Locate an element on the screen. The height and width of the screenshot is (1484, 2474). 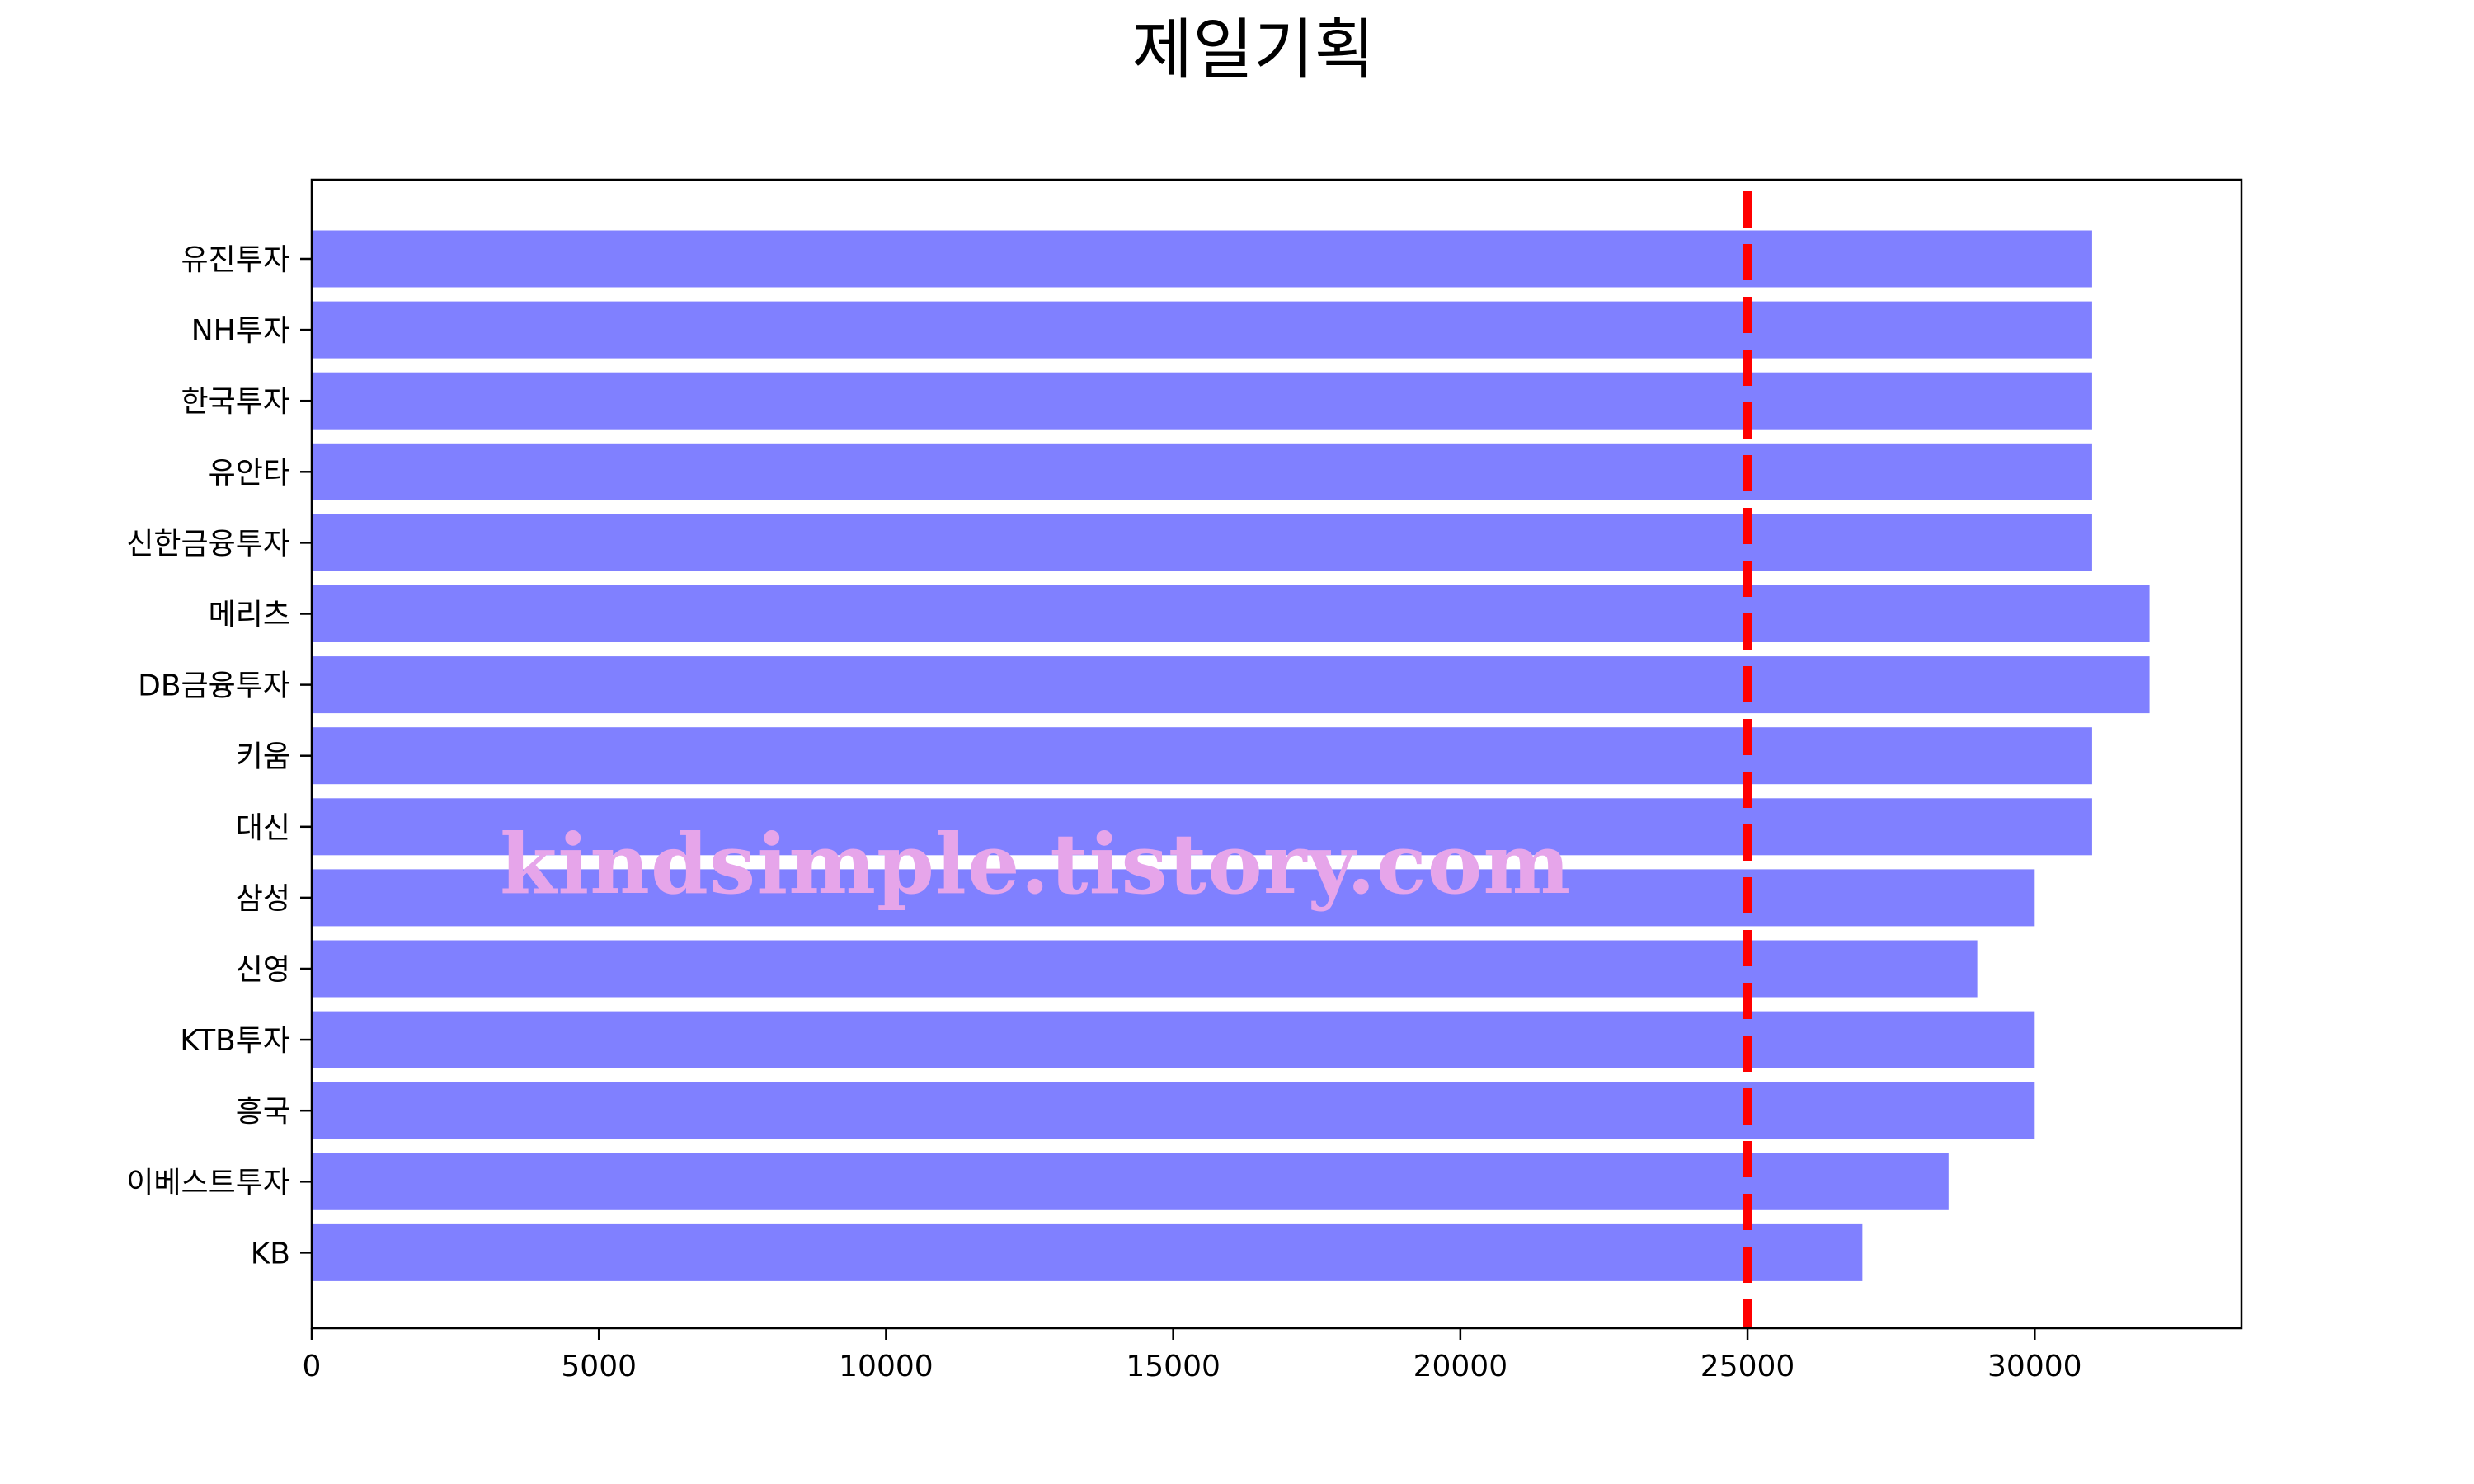
x-tick-label: 5000 is located at coordinates (599, 1366).